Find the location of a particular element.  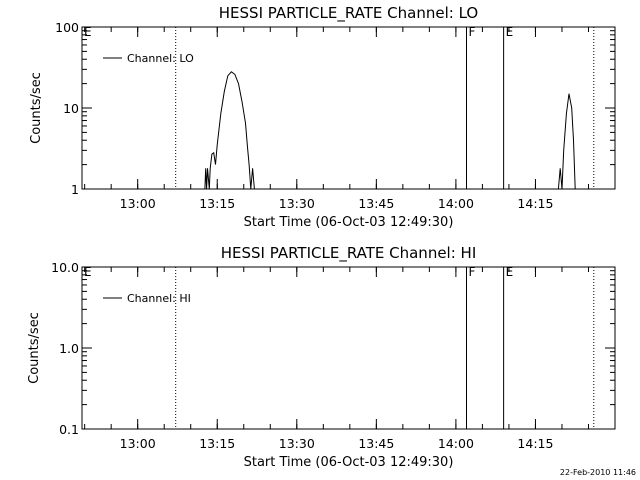

generation-timestamp: 22-Feb-2010 11:46 is located at coordinates (598, 472).